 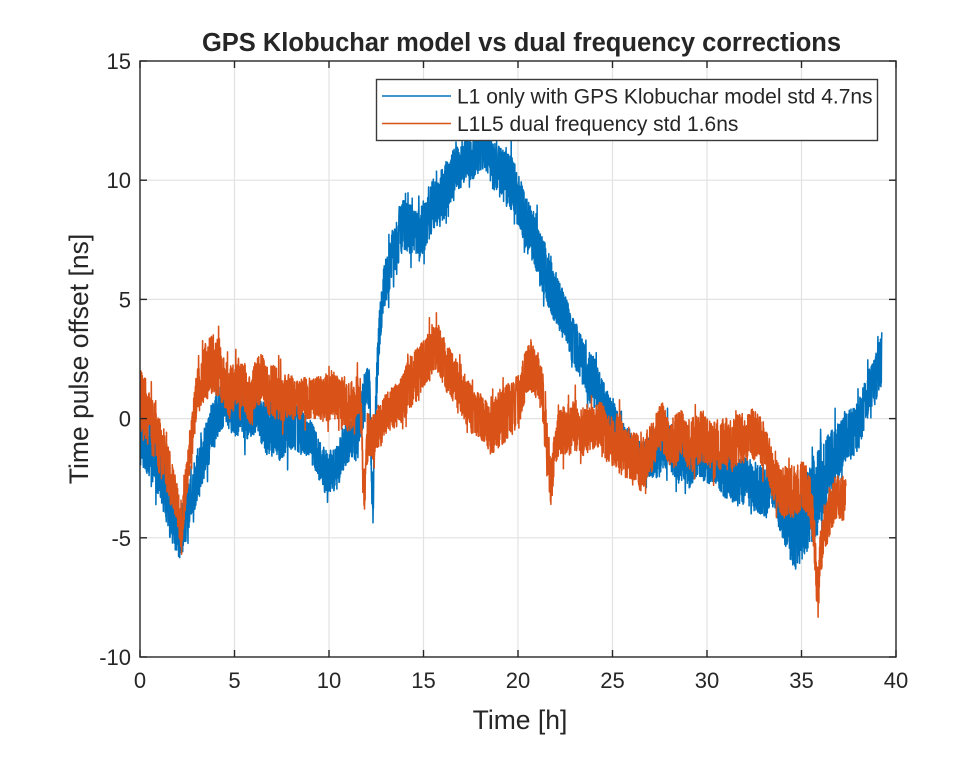 I want to click on svg-text: Time pulse offset [ns], so click(x=79, y=359).